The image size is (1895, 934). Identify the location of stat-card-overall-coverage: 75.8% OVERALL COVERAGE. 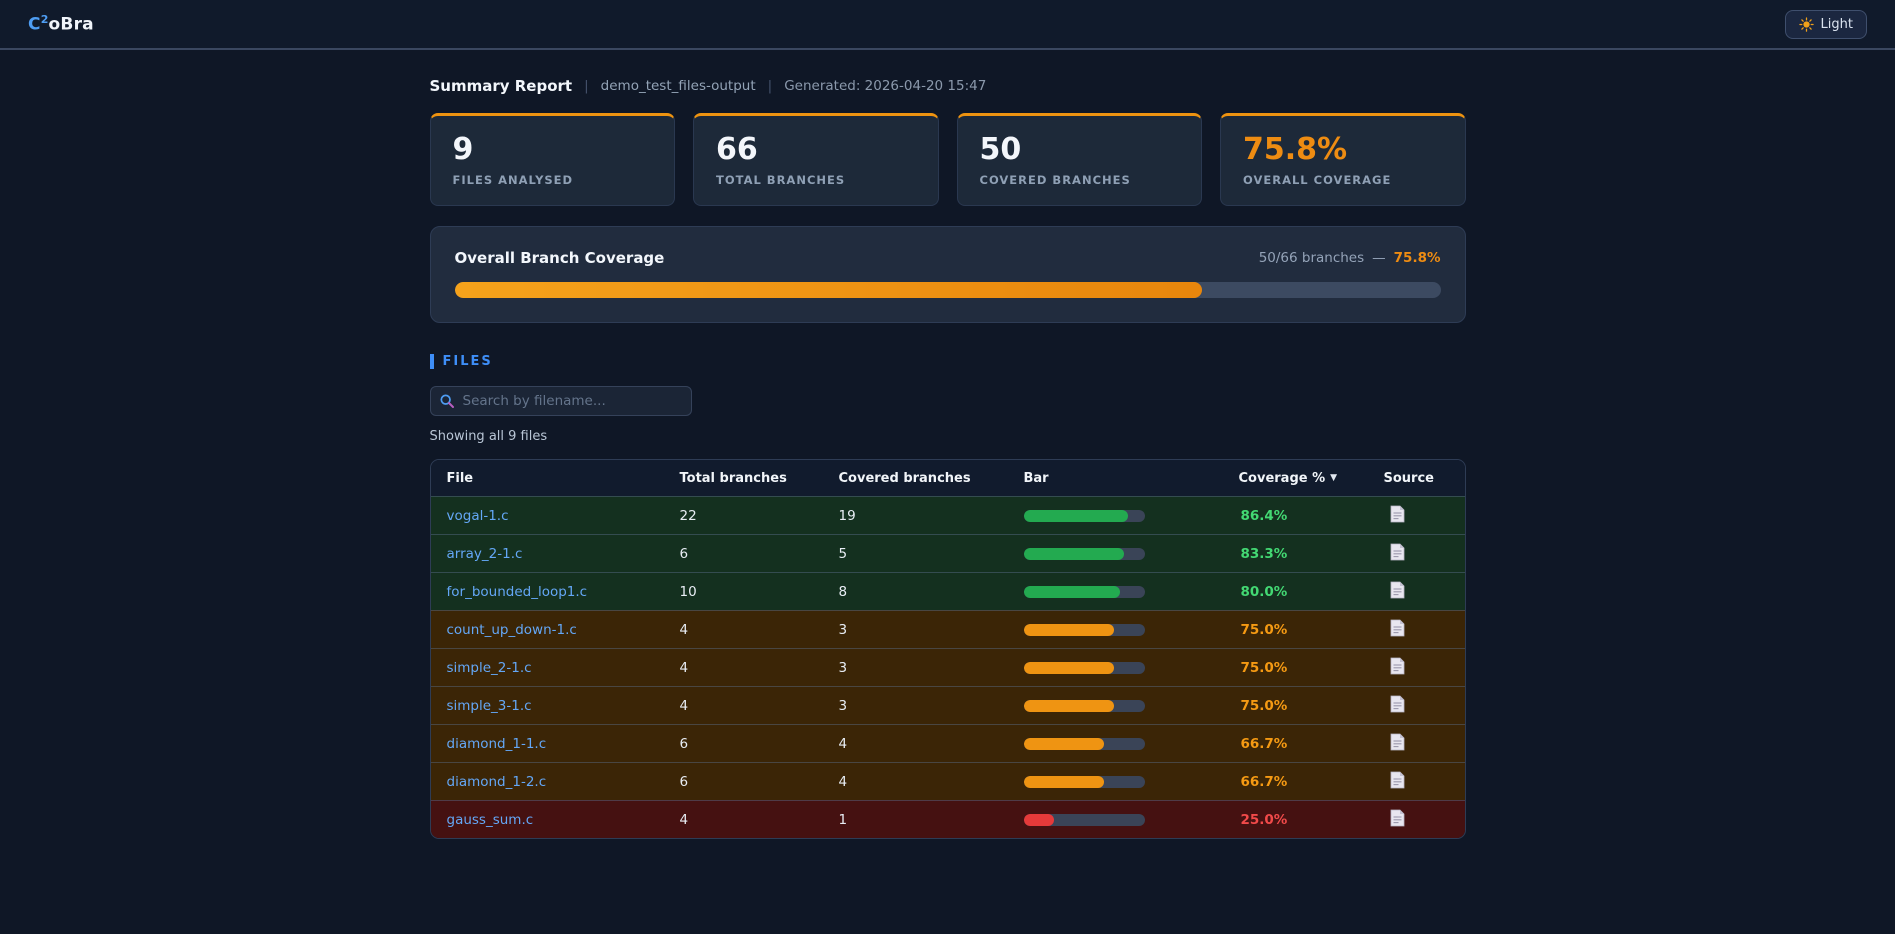
(1343, 159).